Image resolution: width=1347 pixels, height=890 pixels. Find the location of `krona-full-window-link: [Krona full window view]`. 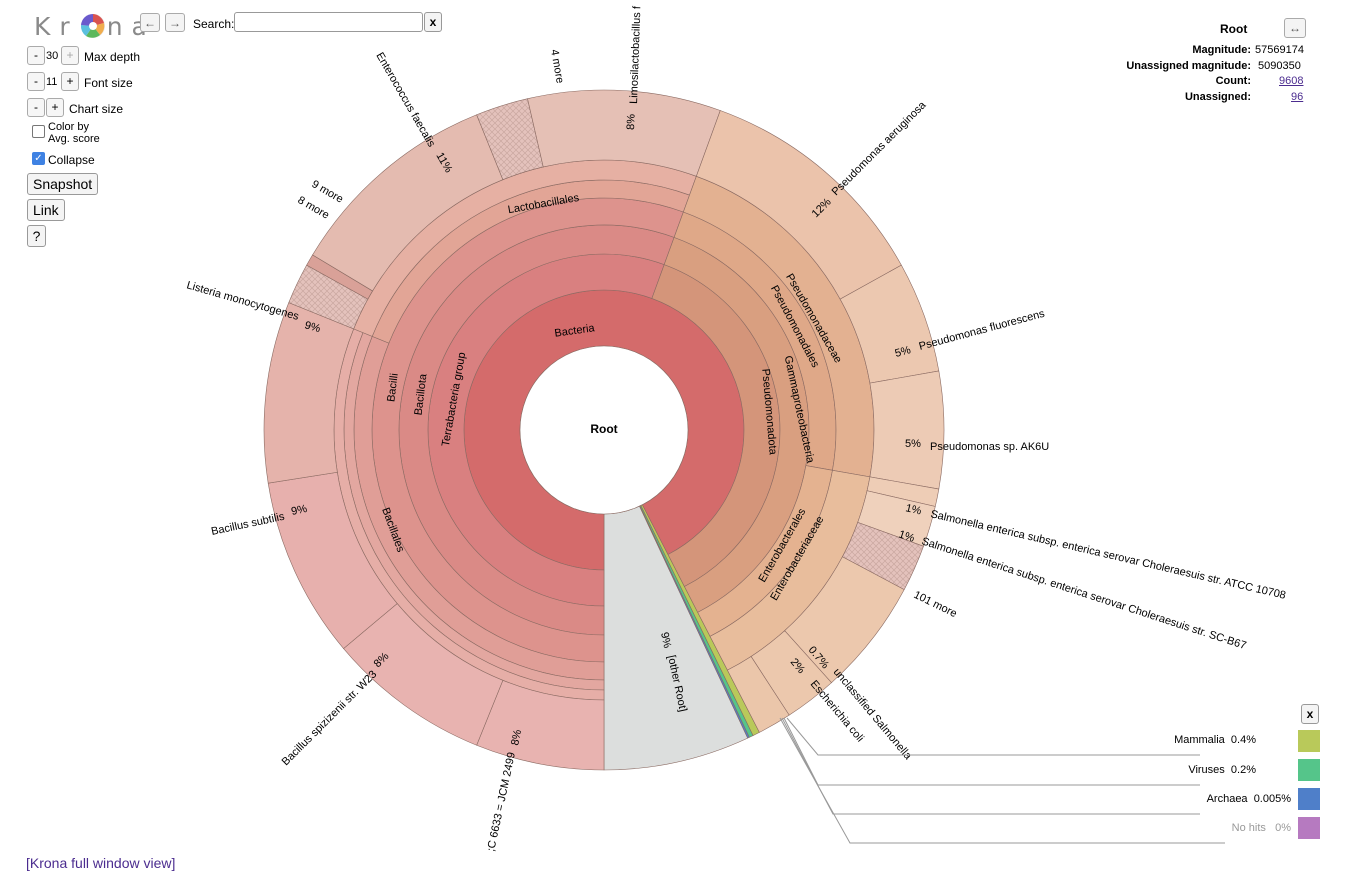

krona-full-window-link: [Krona full window view] is located at coordinates (101, 863).